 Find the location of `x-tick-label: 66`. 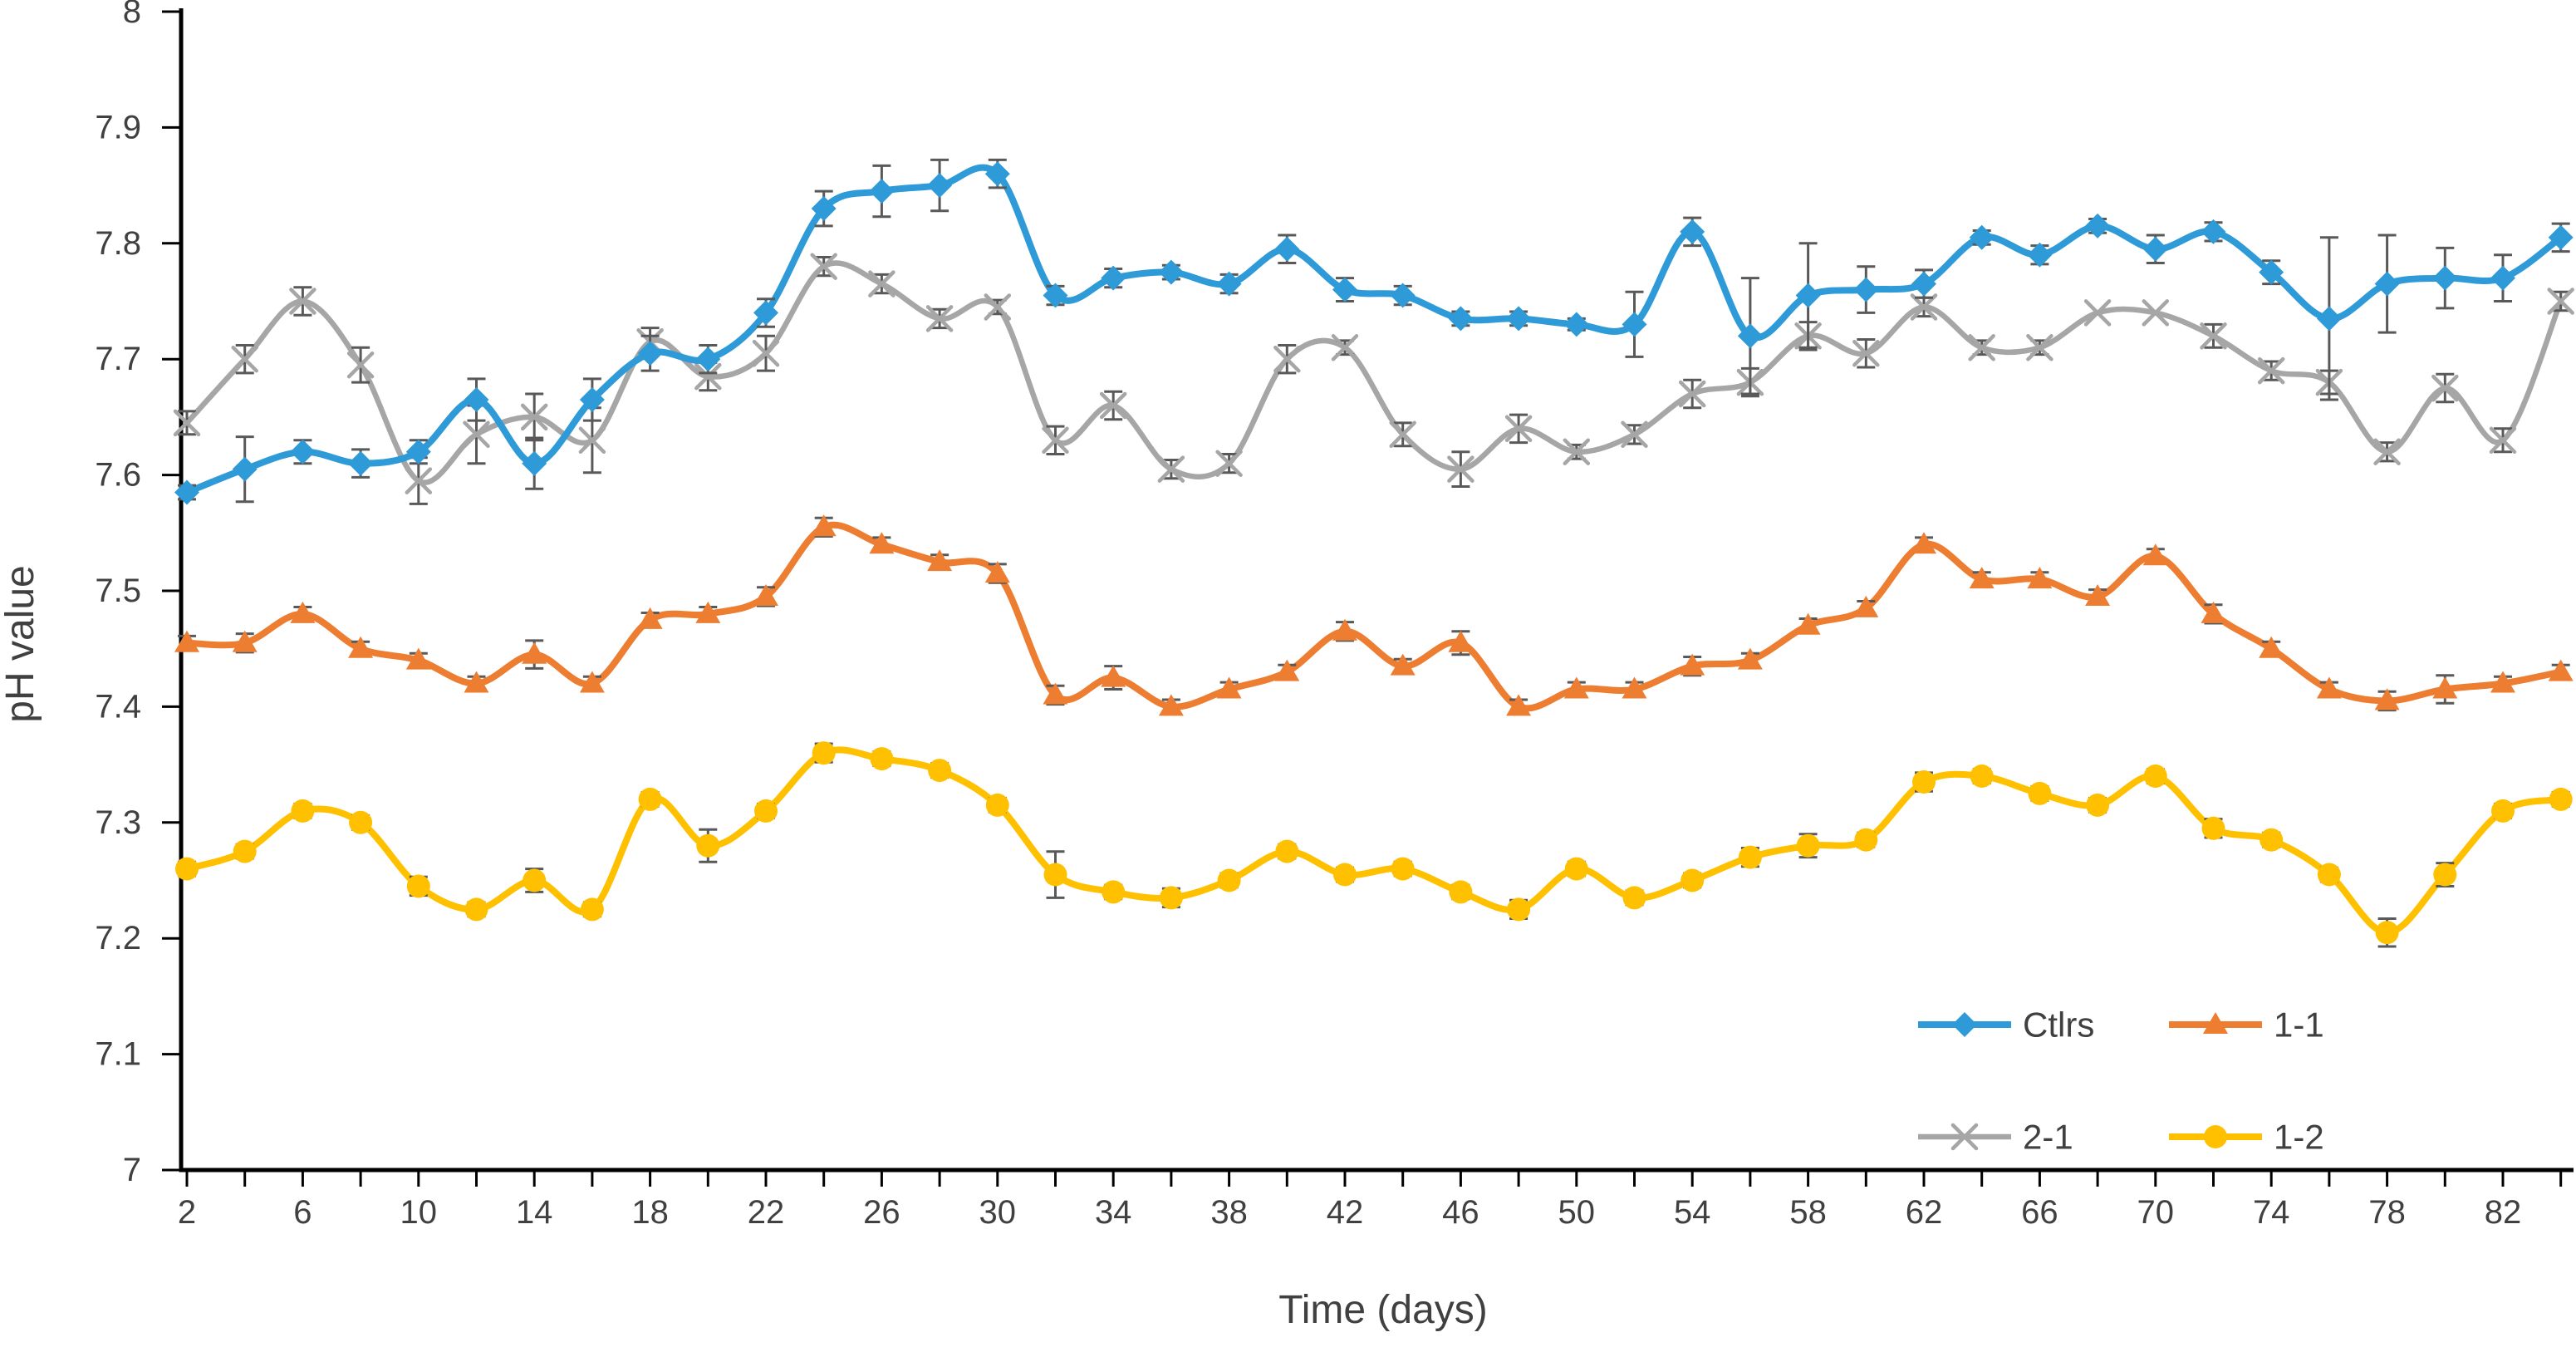

x-tick-label: 66 is located at coordinates (2039, 1212).